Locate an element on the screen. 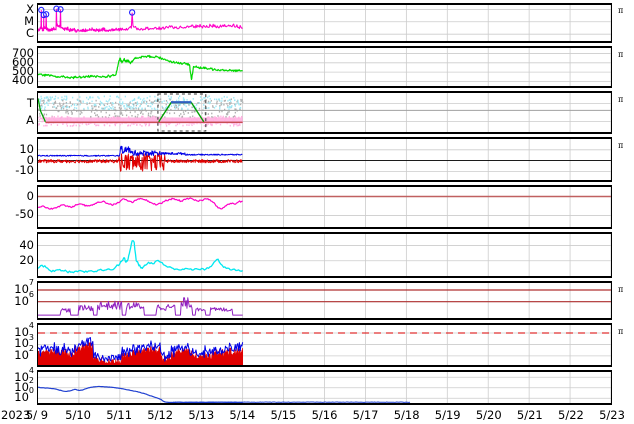  dst-index-plot is located at coordinates (324, 207).